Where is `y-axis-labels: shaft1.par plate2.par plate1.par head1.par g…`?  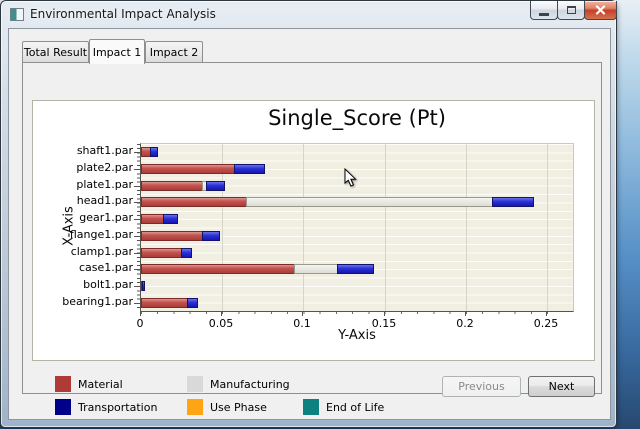 y-axis-labels: shaft1.par plate2.par plate1.par head1.par g… is located at coordinates (85, 231).